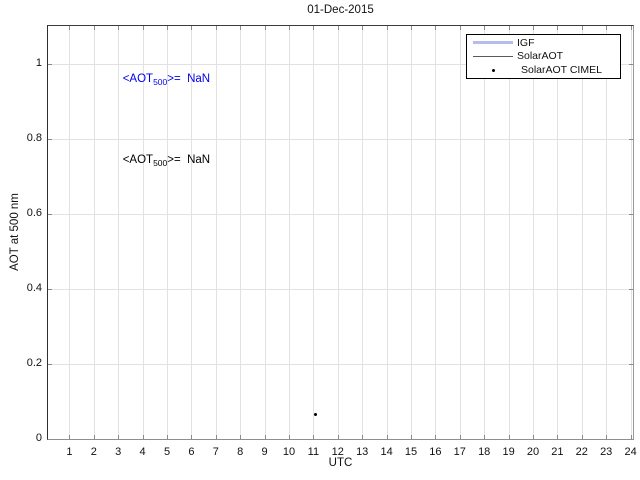 This screenshot has width=640, height=480. Describe the element at coordinates (435, 452) in the screenshot. I see `x-tick-label: 16` at that location.